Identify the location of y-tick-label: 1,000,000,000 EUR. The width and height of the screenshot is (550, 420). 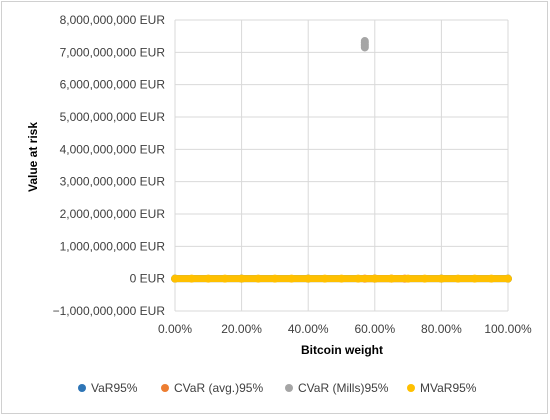
(113, 246).